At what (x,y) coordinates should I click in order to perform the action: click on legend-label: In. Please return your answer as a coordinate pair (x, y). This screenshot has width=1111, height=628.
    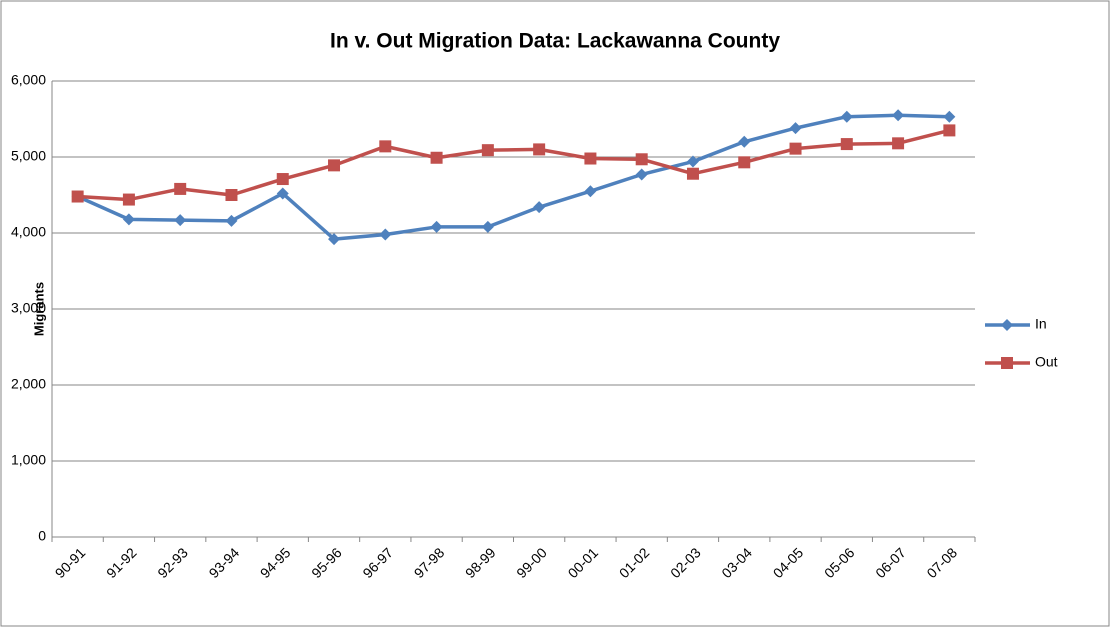
    Looking at the image, I should click on (1041, 324).